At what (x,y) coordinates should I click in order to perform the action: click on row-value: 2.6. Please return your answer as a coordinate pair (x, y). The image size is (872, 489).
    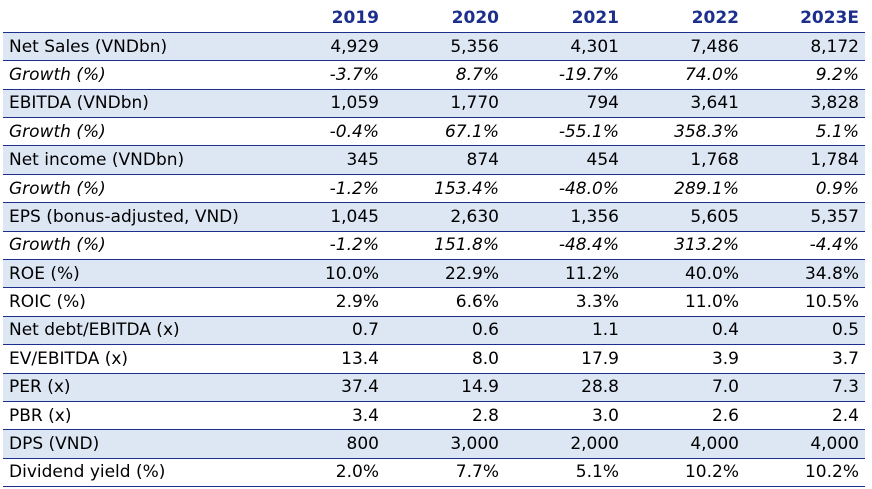
    Looking at the image, I should click on (685, 416).